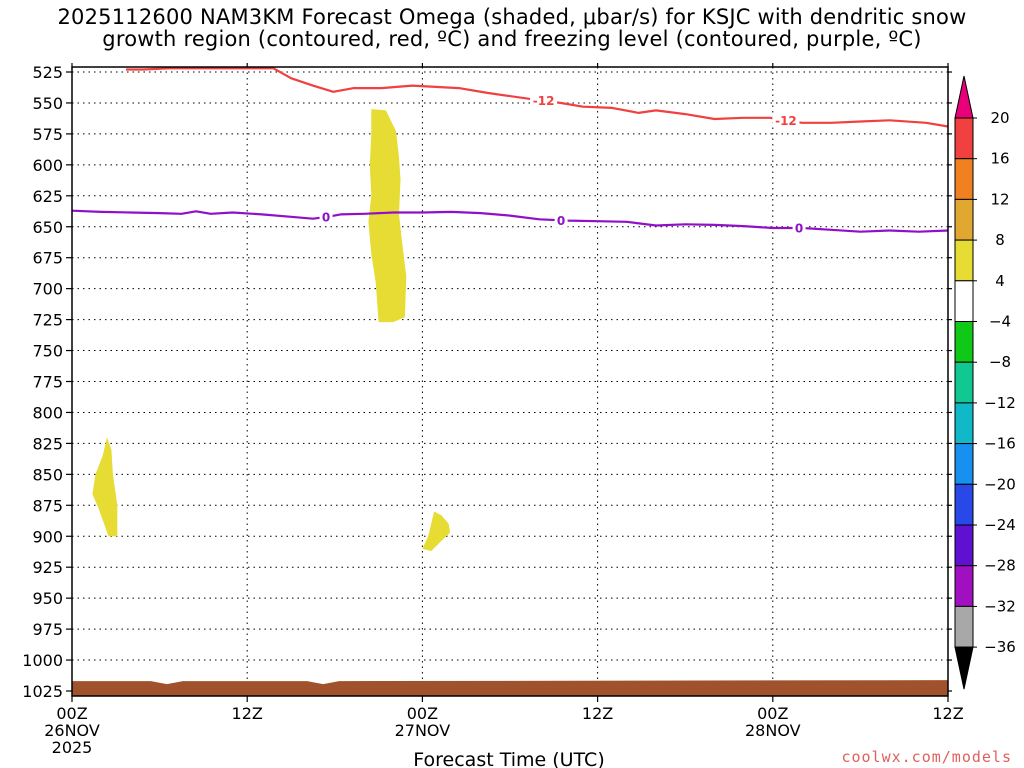 The image size is (1024, 768). Describe the element at coordinates (1000, 281) in the screenshot. I see `colorbar-label: 4` at that location.